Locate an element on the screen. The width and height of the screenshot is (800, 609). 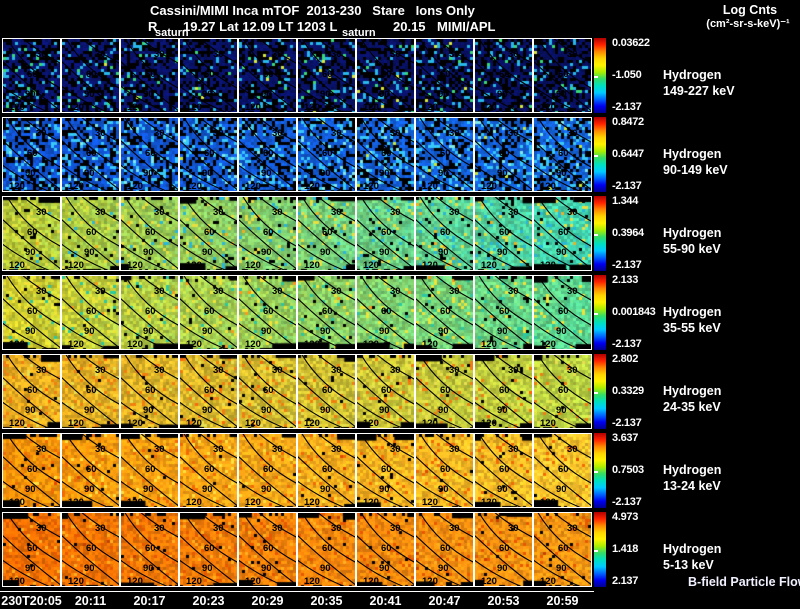
colorbar-mid-label: 0.7503 is located at coordinates (628, 470).